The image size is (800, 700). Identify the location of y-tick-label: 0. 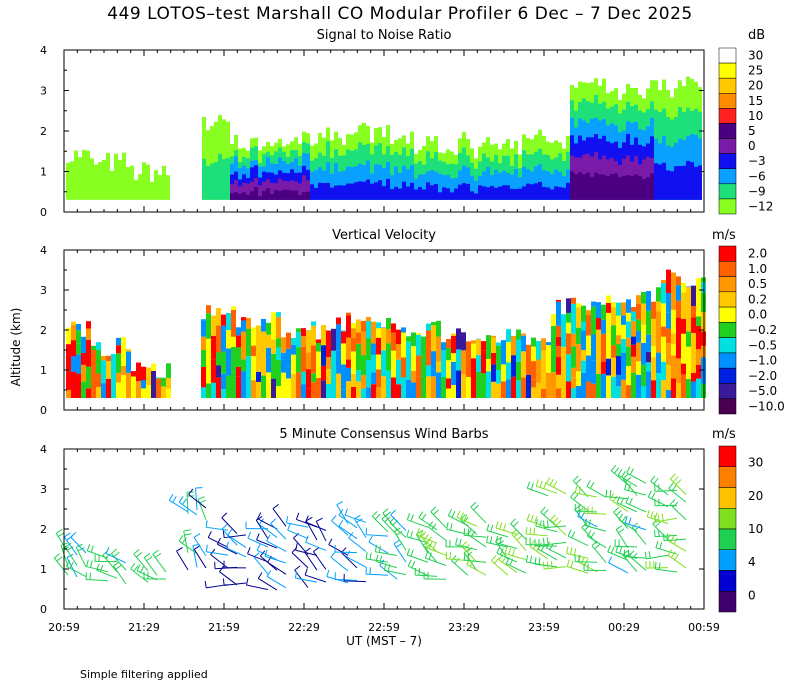
(43, 410).